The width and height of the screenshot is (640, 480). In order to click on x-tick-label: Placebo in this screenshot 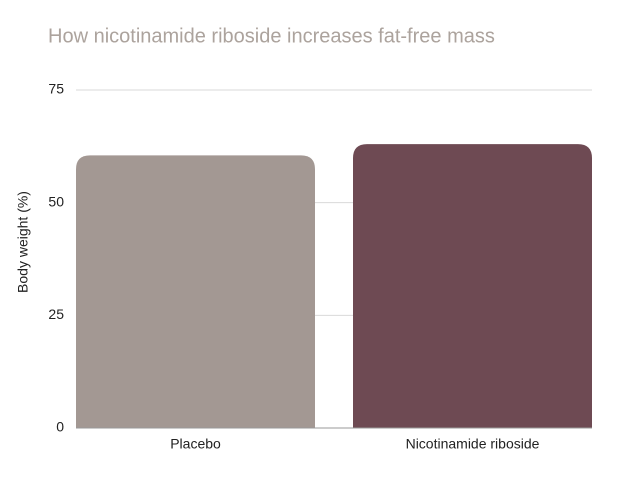, I will do `click(195, 444)`.